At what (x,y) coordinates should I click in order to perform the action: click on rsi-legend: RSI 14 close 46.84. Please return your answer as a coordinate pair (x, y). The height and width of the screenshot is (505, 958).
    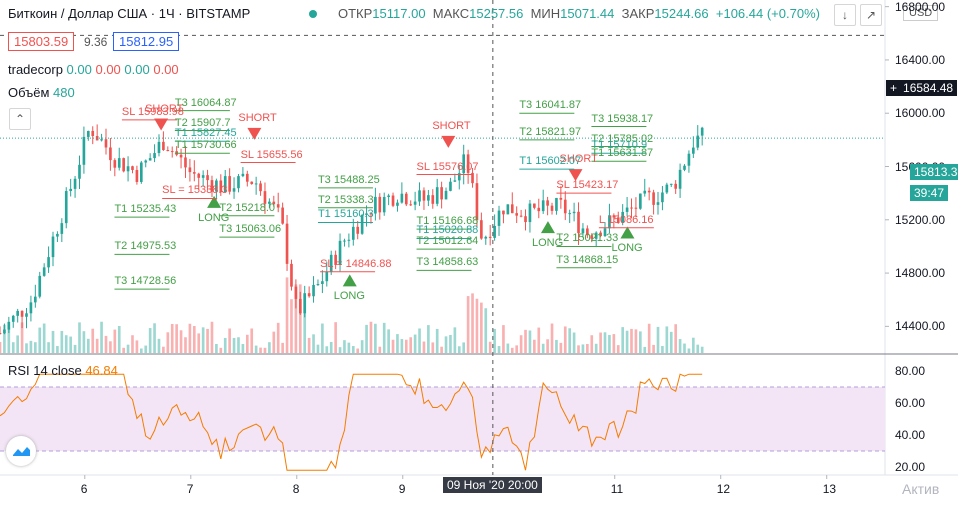
    Looking at the image, I should click on (63, 371).